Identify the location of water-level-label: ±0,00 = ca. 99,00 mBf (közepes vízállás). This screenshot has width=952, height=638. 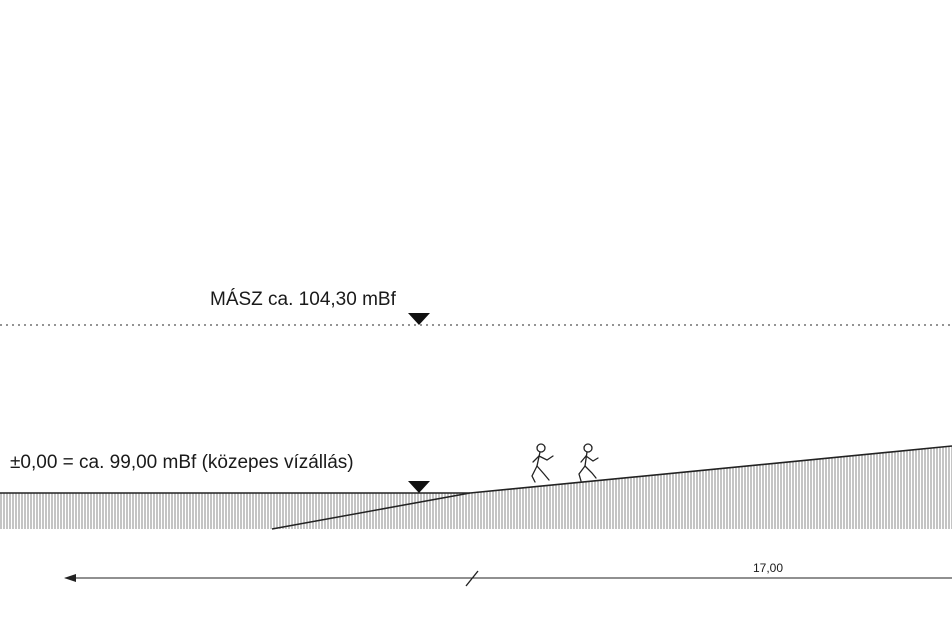
(182, 462).